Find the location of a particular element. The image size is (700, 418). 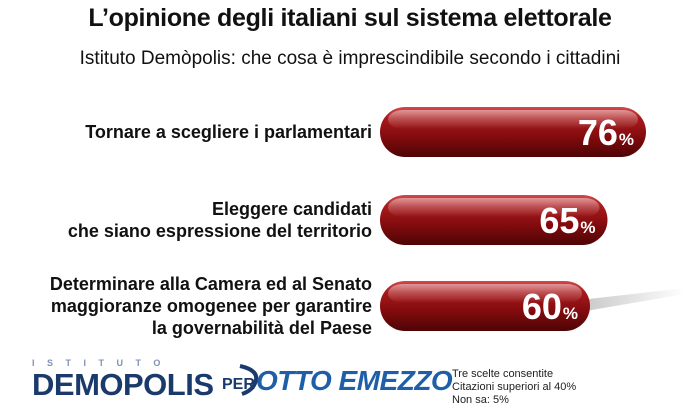

bar-value-label: 60% is located at coordinates (550, 306).